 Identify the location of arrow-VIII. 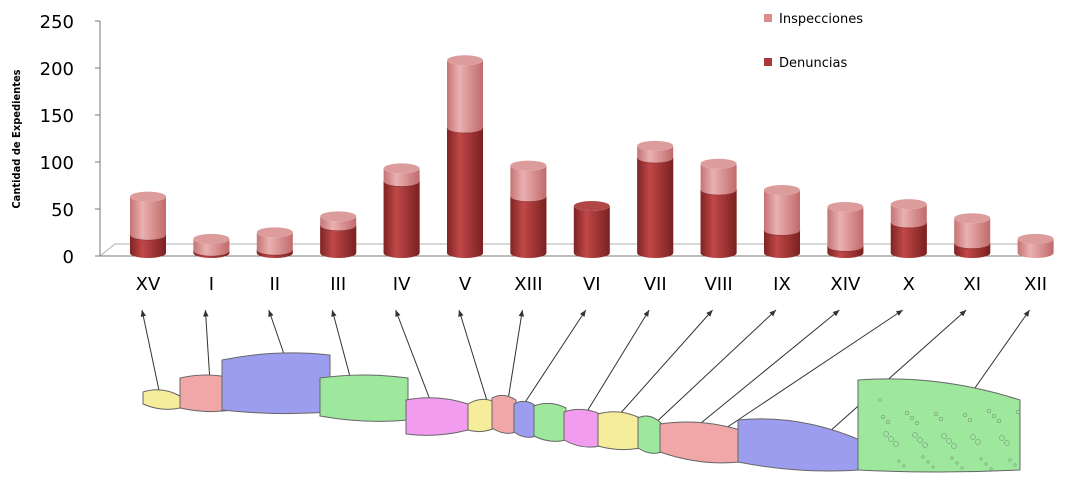
(661, 367).